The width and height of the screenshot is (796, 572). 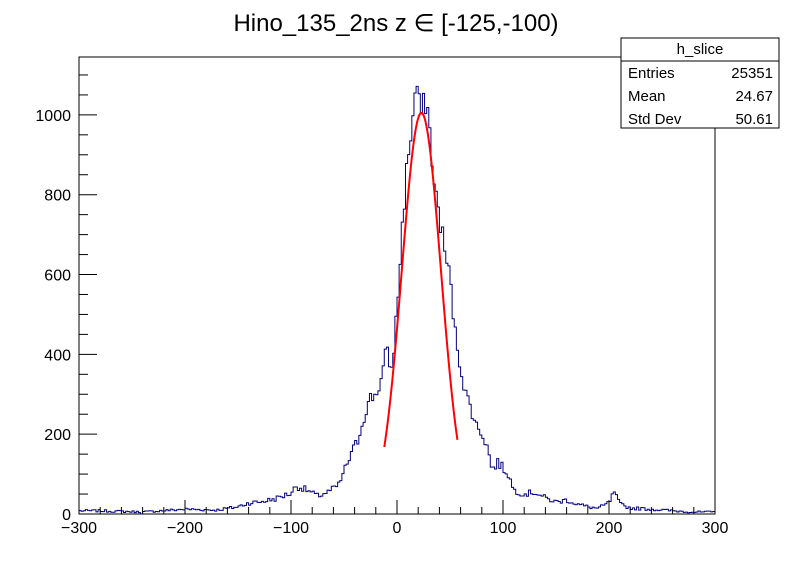 What do you see at coordinates (655, 119) in the screenshot?
I see `stats-stddev-label: Std Dev` at bounding box center [655, 119].